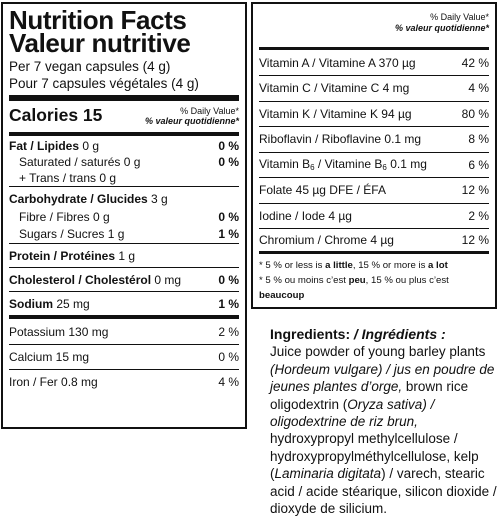  I want to click on sugars-row: Sugars / Sucres 1 g 1 %, so click(124, 234).